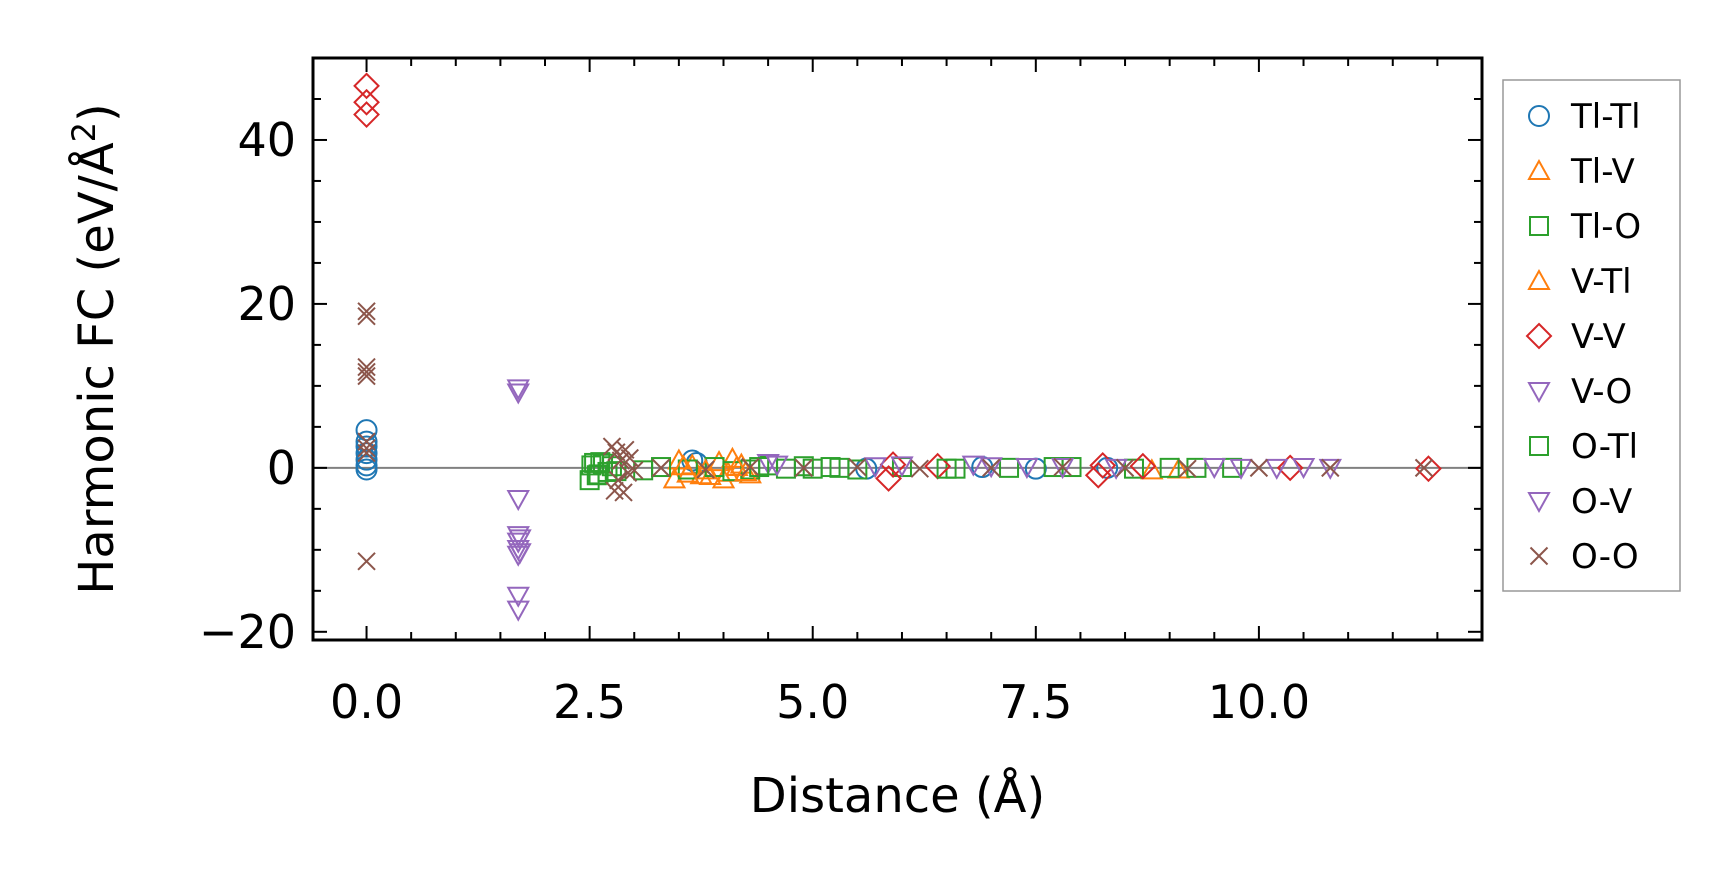  Describe the element at coordinates (1259, 702) in the screenshot. I see `x-tick-label: 10.0` at that location.